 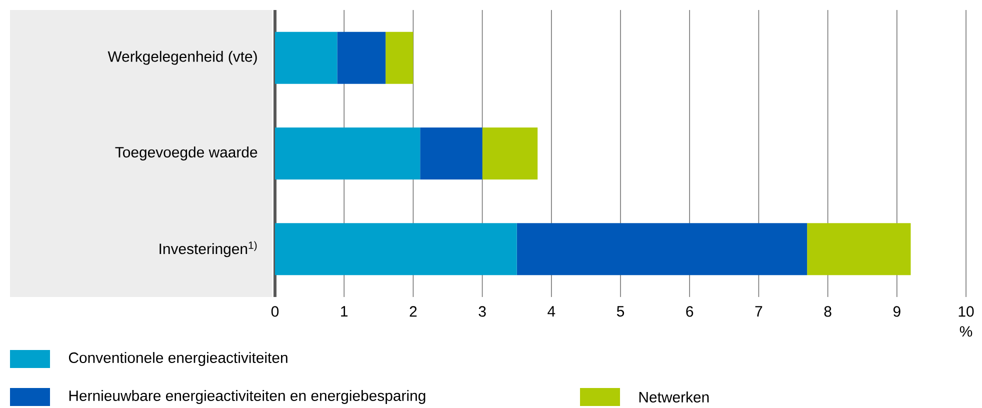 I want to click on y-tick-label: Investeringen$^{1)}$, so click(x=208, y=249).